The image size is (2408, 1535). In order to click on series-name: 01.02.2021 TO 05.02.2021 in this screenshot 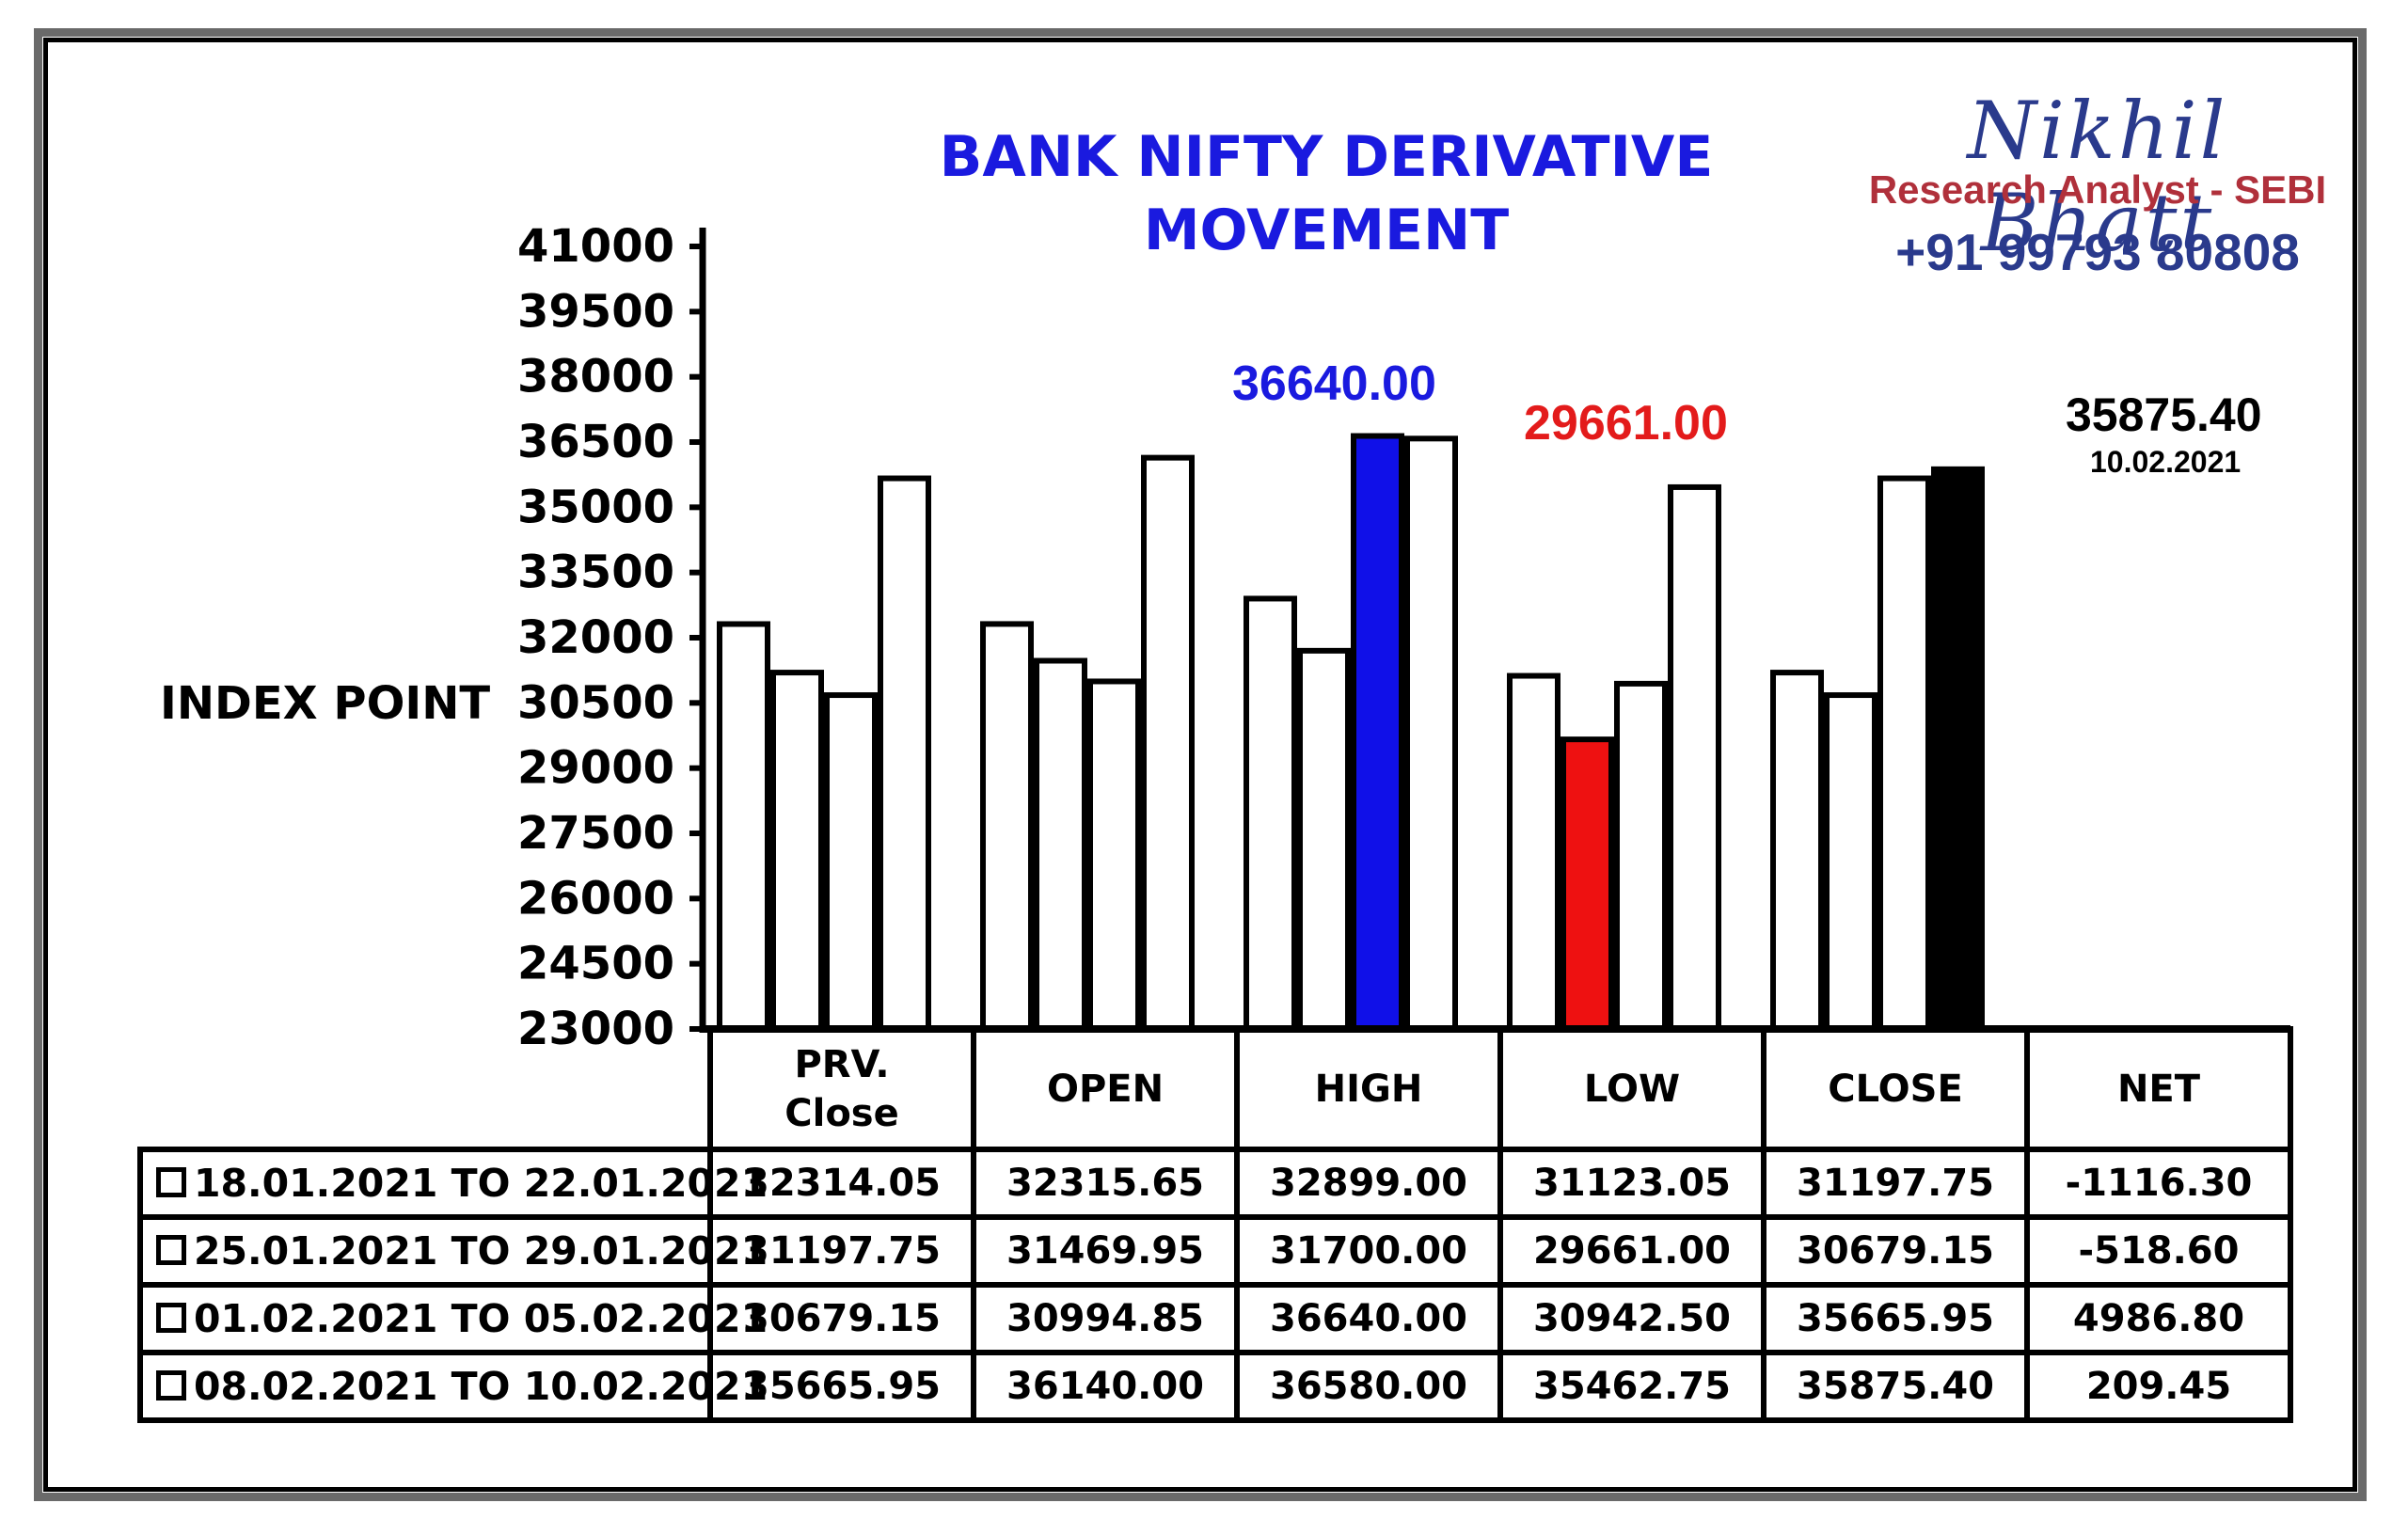, I will do `click(481, 1318)`.